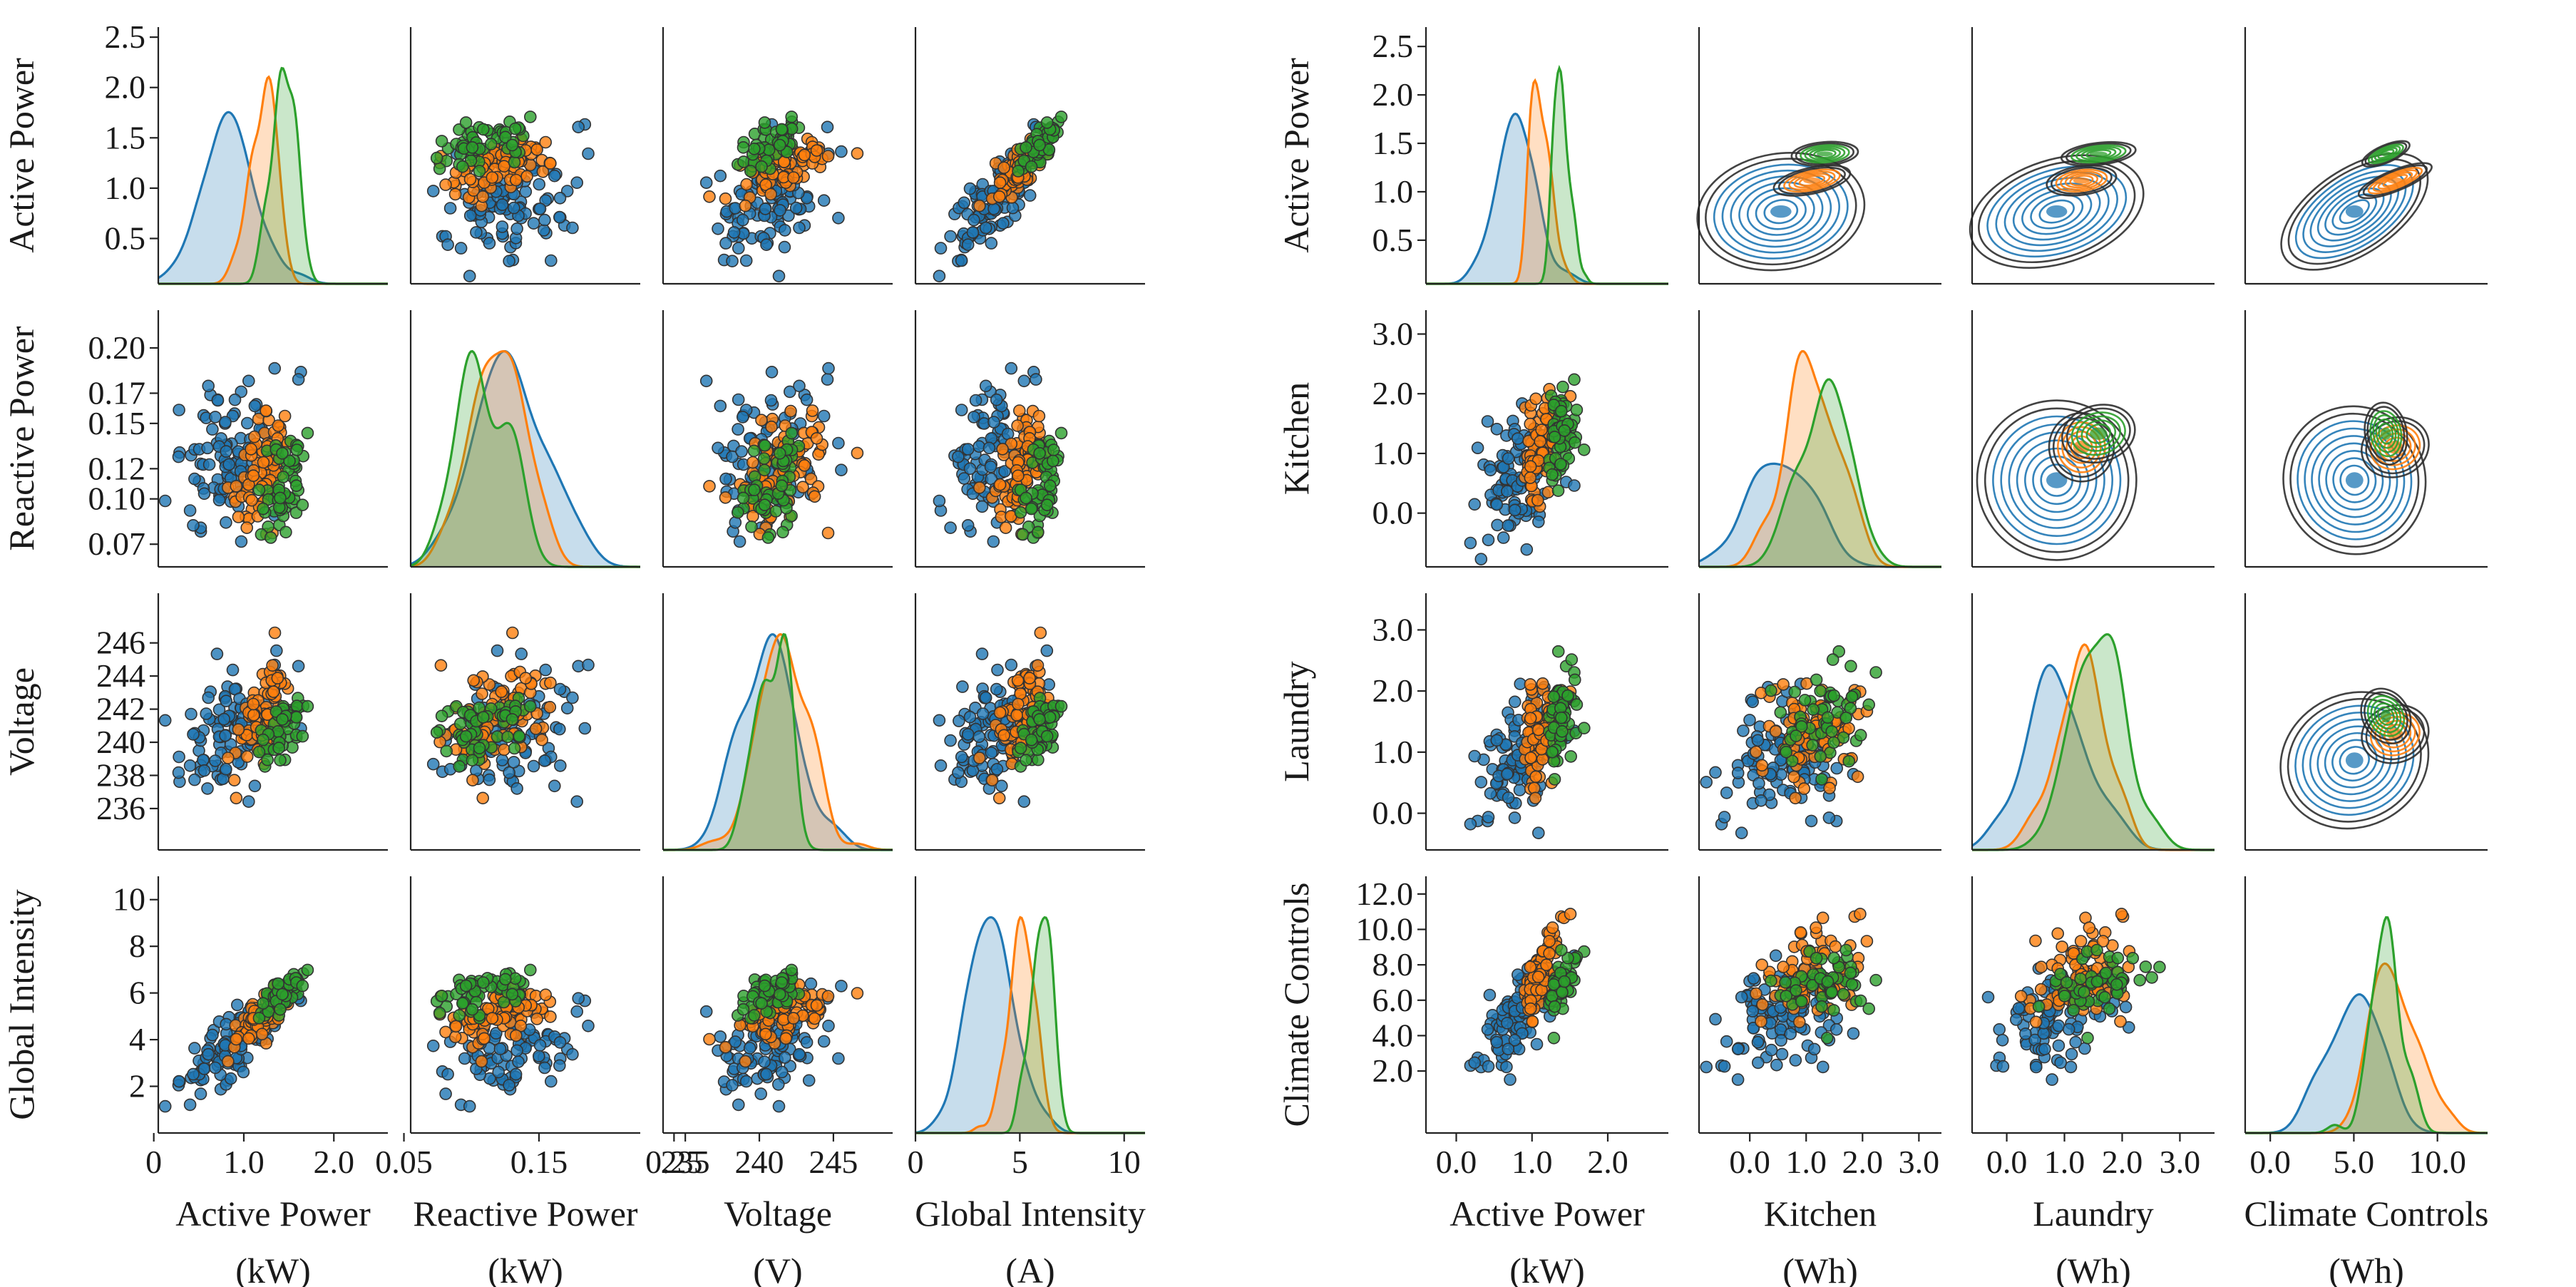 The image size is (2576, 1287). Describe the element at coordinates (333, 1162) in the screenshot. I see `x-tick-label: 2.0` at that location.